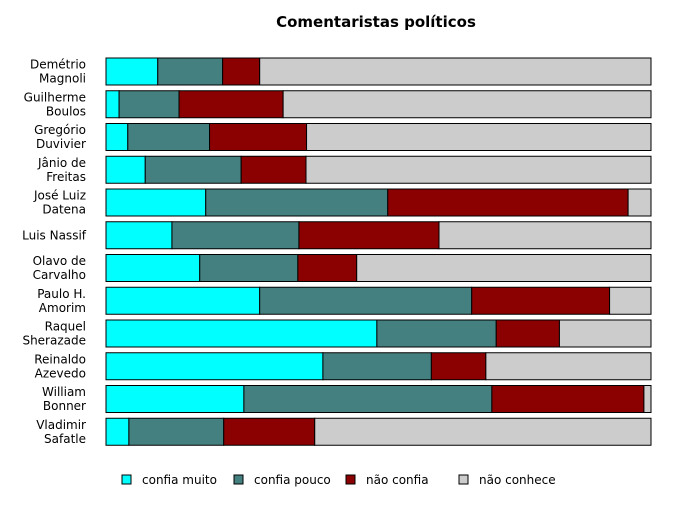 This screenshot has width=680, height=520. What do you see at coordinates (61, 170) in the screenshot?
I see `category-label-janio-de-freitas: Jânio de Freitas` at bounding box center [61, 170].